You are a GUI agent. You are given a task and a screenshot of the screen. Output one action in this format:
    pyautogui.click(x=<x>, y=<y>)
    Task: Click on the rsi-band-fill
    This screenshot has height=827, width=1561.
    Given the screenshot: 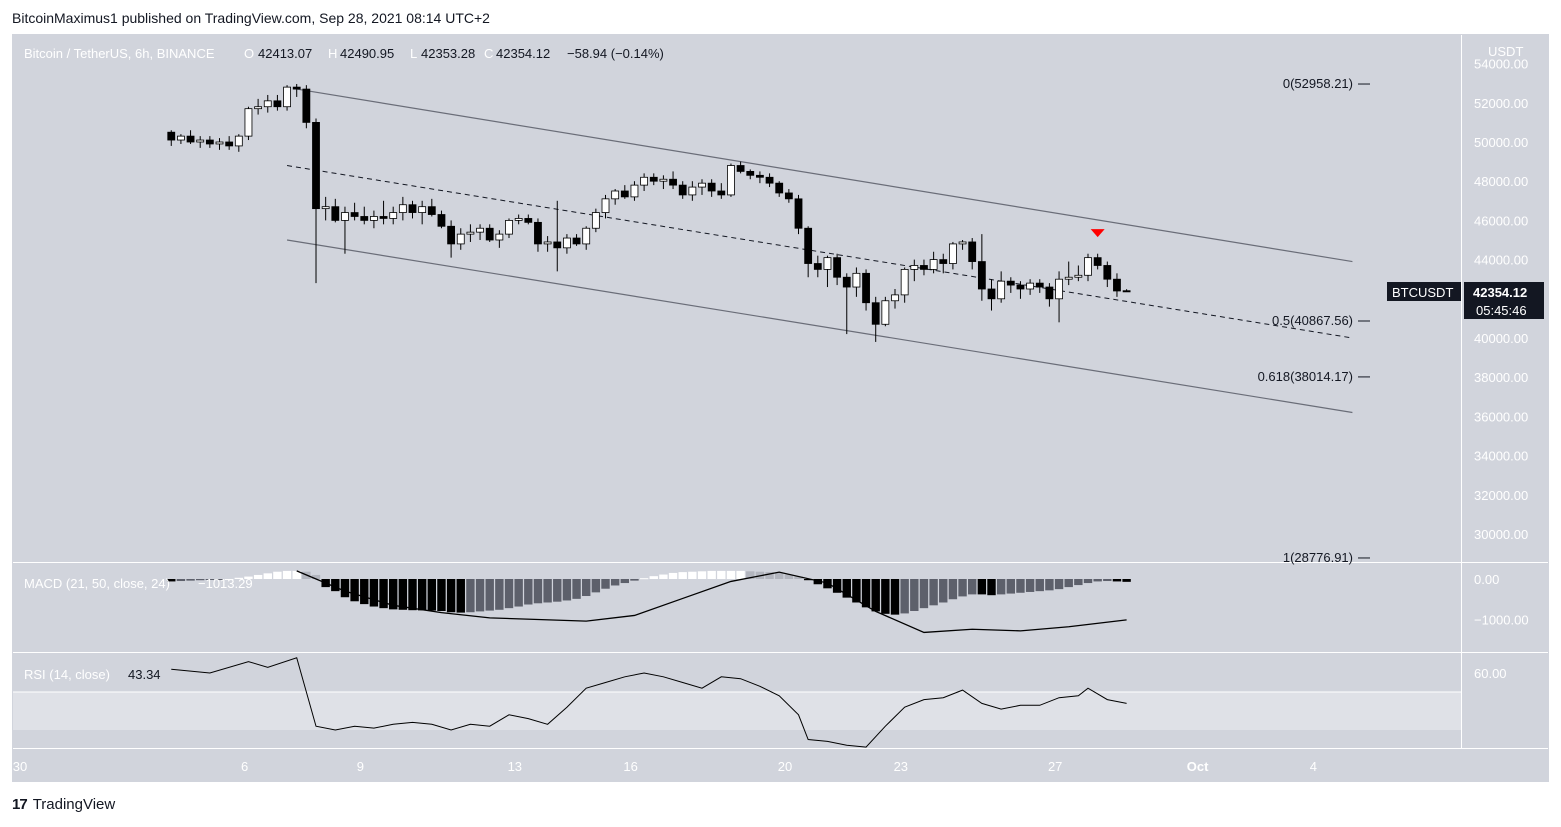 What is the action you would take?
    pyautogui.click(x=737, y=711)
    